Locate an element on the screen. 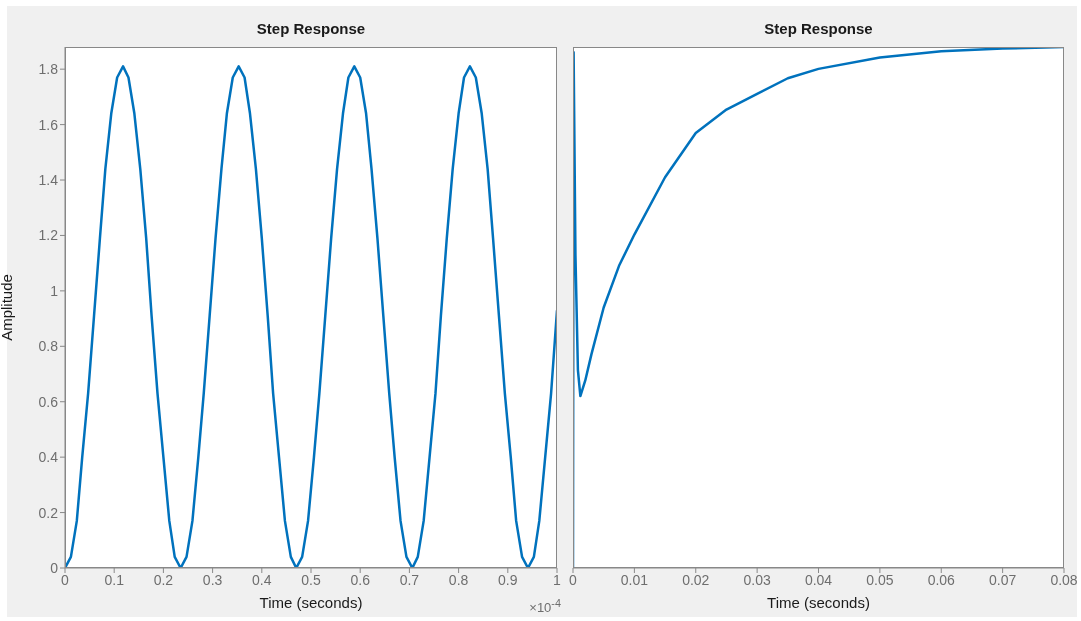 The image size is (1081, 621). x-tick-label: 0.08 is located at coordinates (1064, 579).